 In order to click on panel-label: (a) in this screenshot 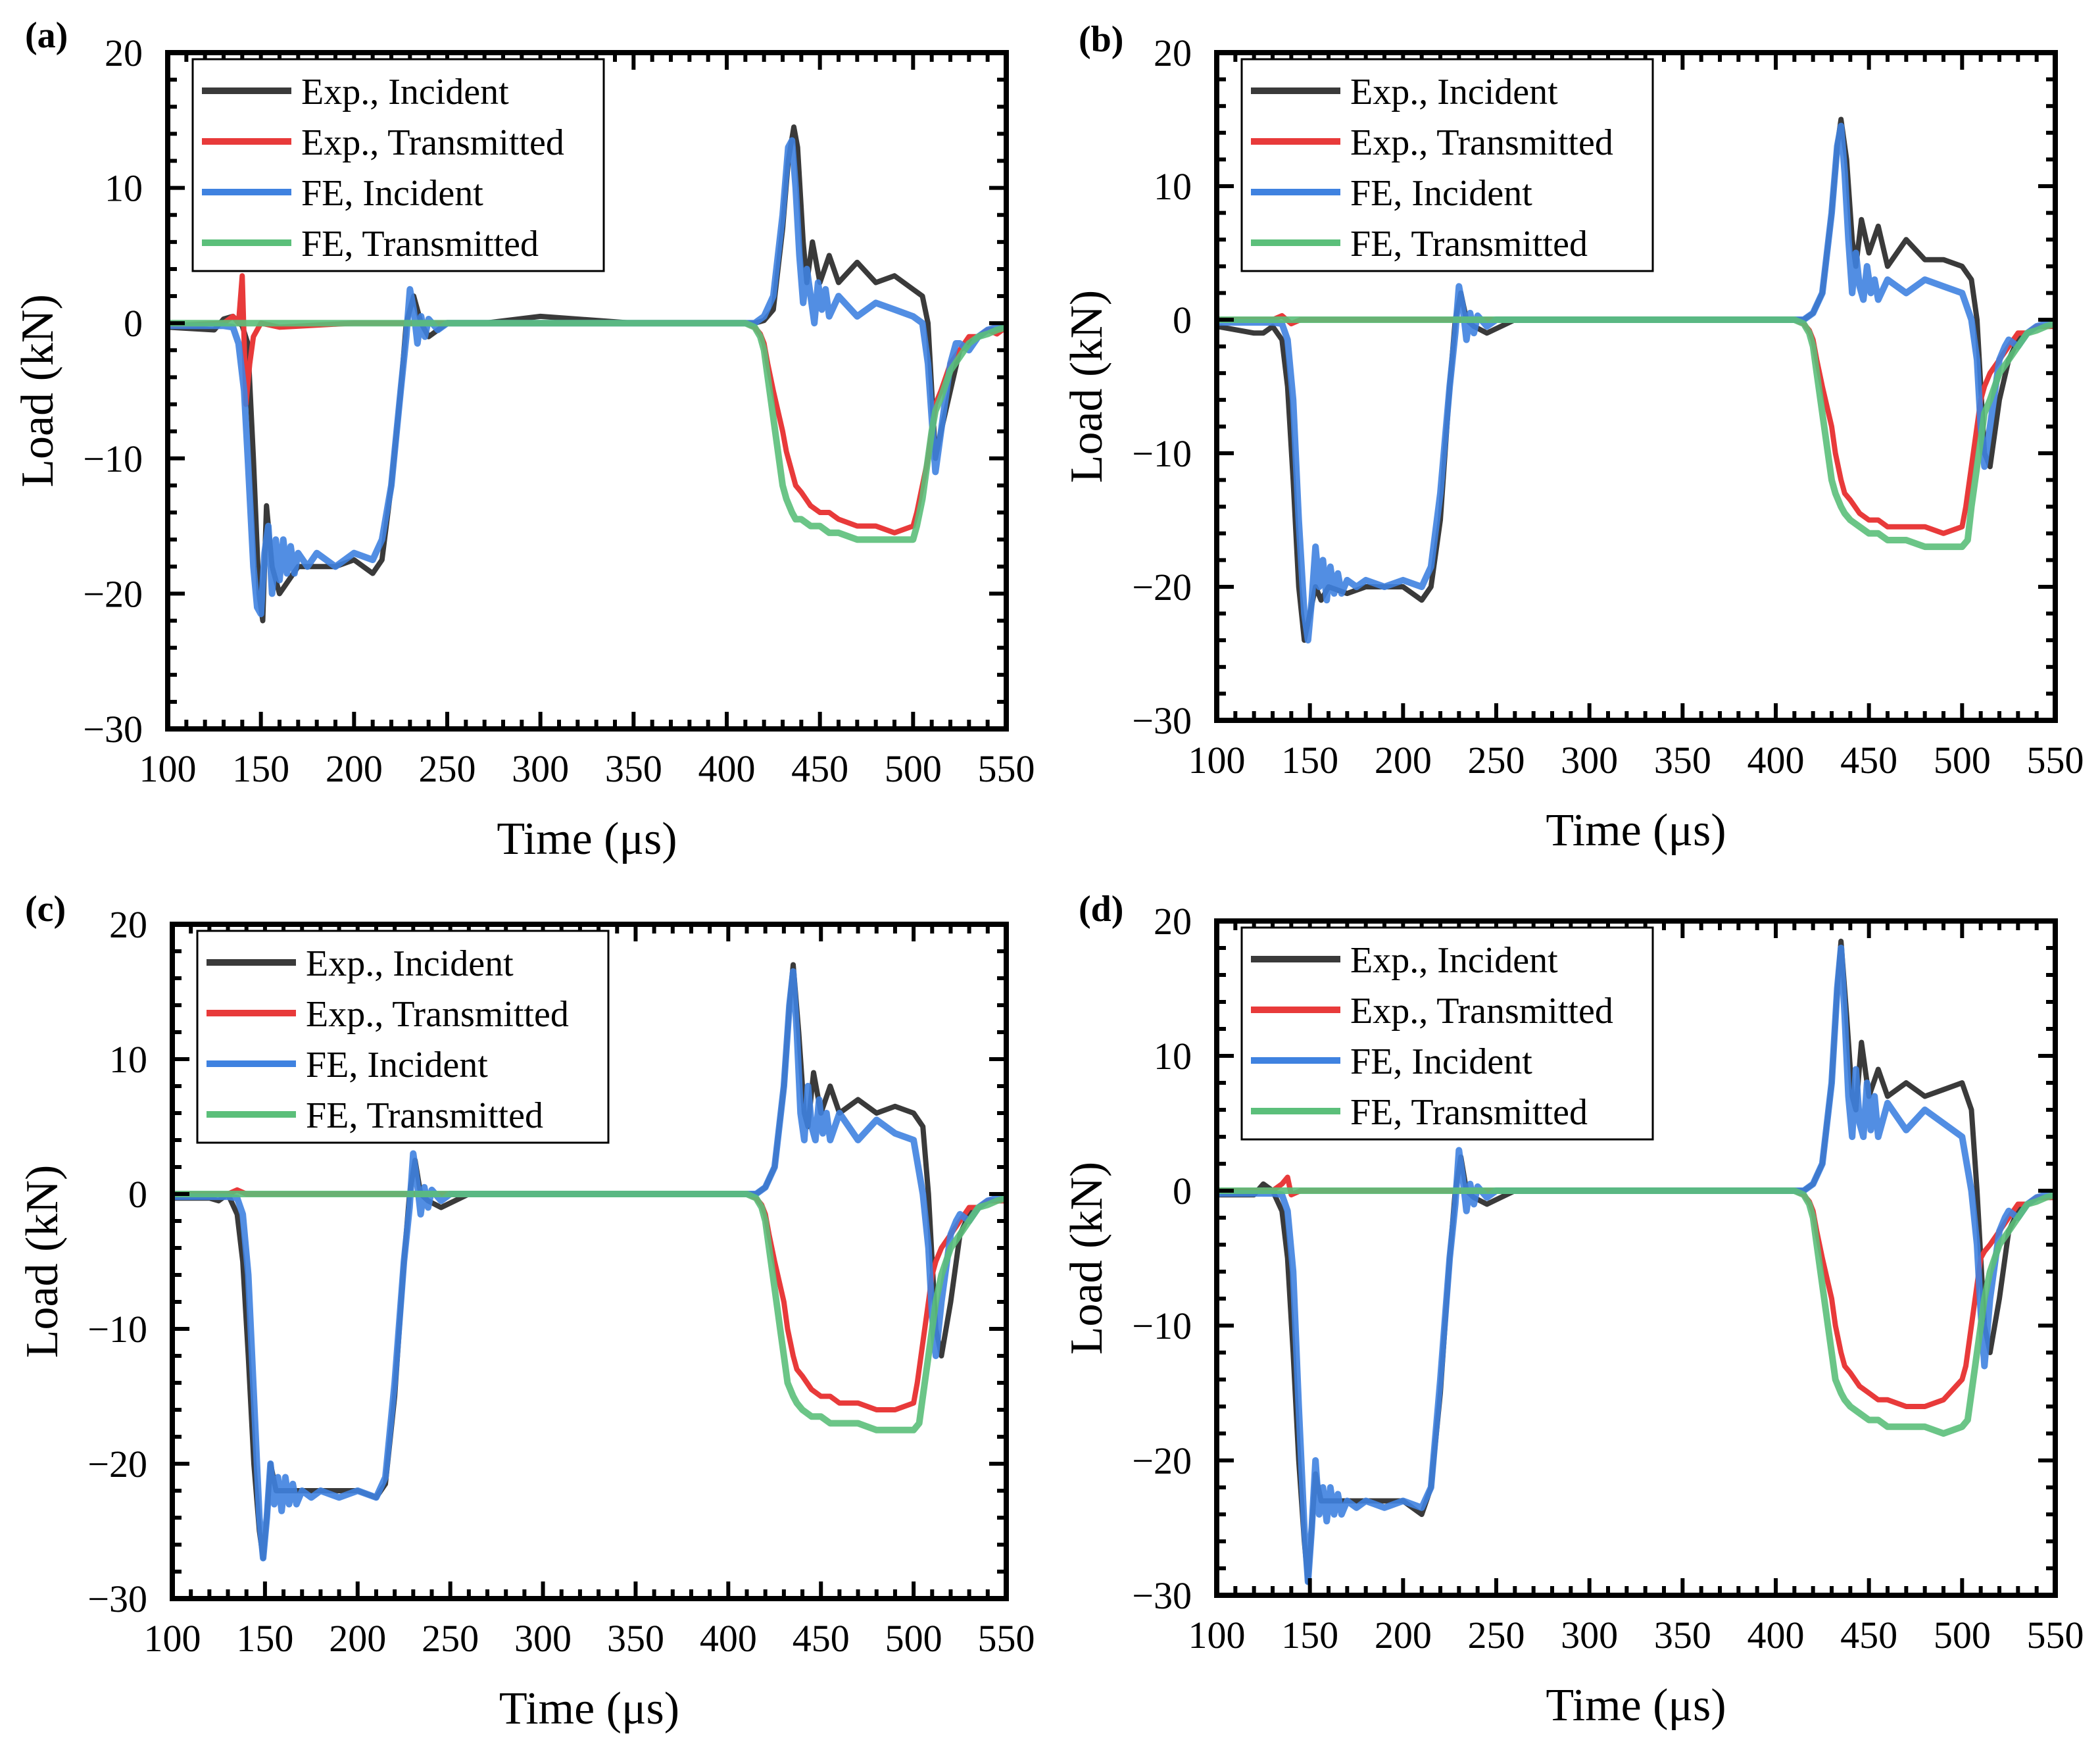, I will do `click(47, 35)`.